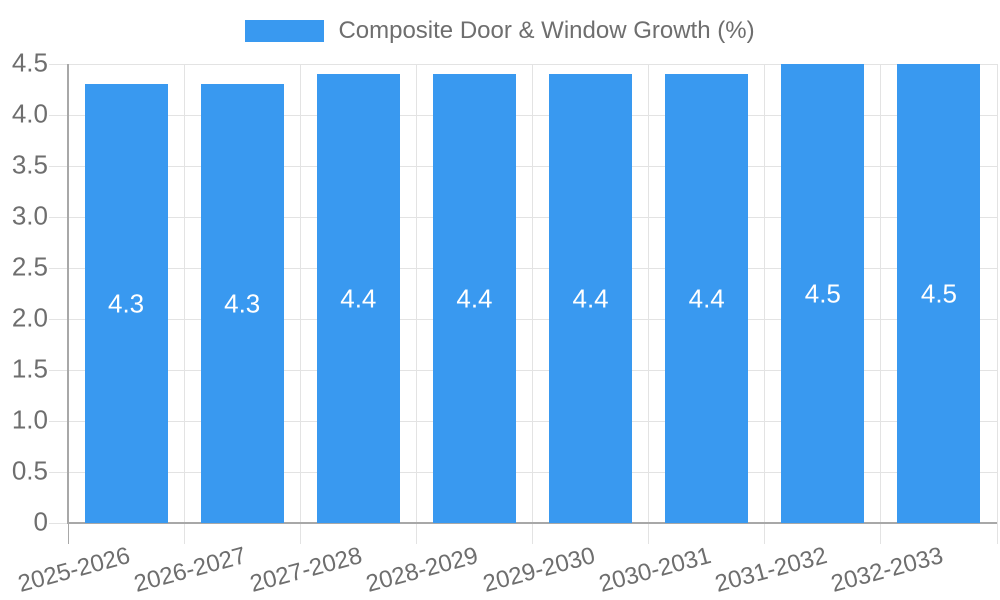 This screenshot has height=600, width=1000. I want to click on x-tick-label: 2026-2027, so click(190, 570).